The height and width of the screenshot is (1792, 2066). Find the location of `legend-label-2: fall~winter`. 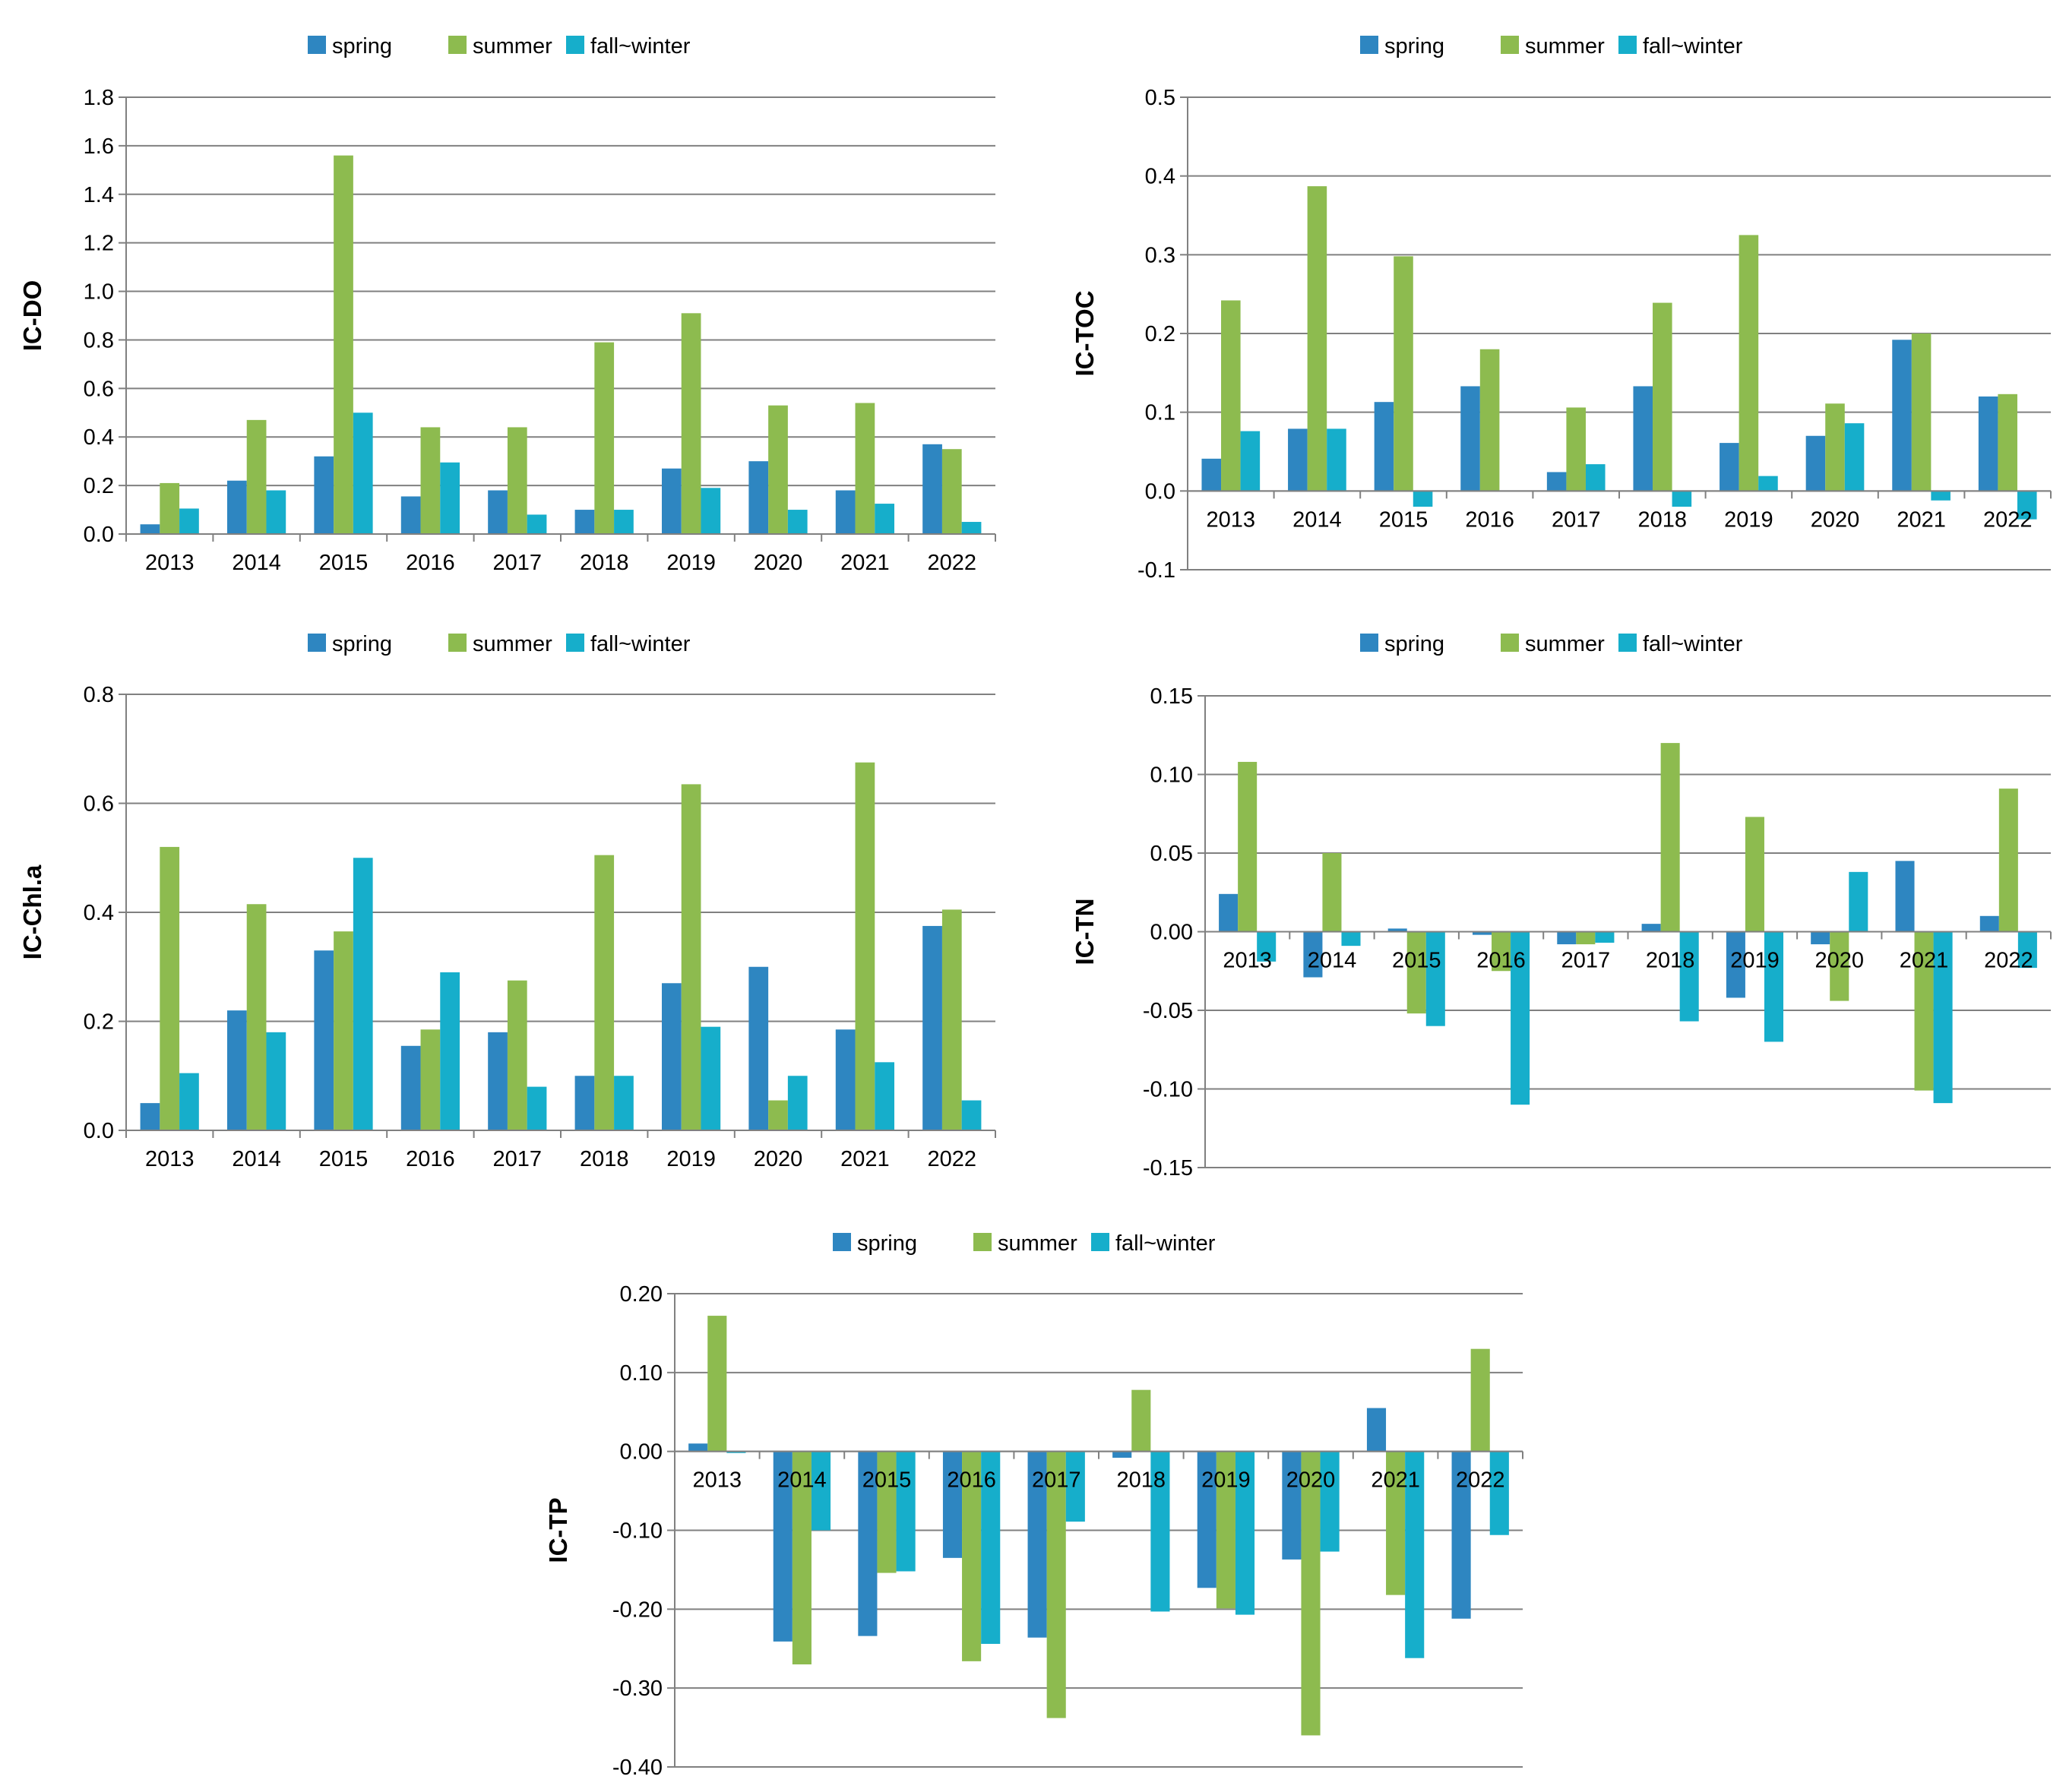

legend-label-2: fall~winter is located at coordinates (1693, 46).